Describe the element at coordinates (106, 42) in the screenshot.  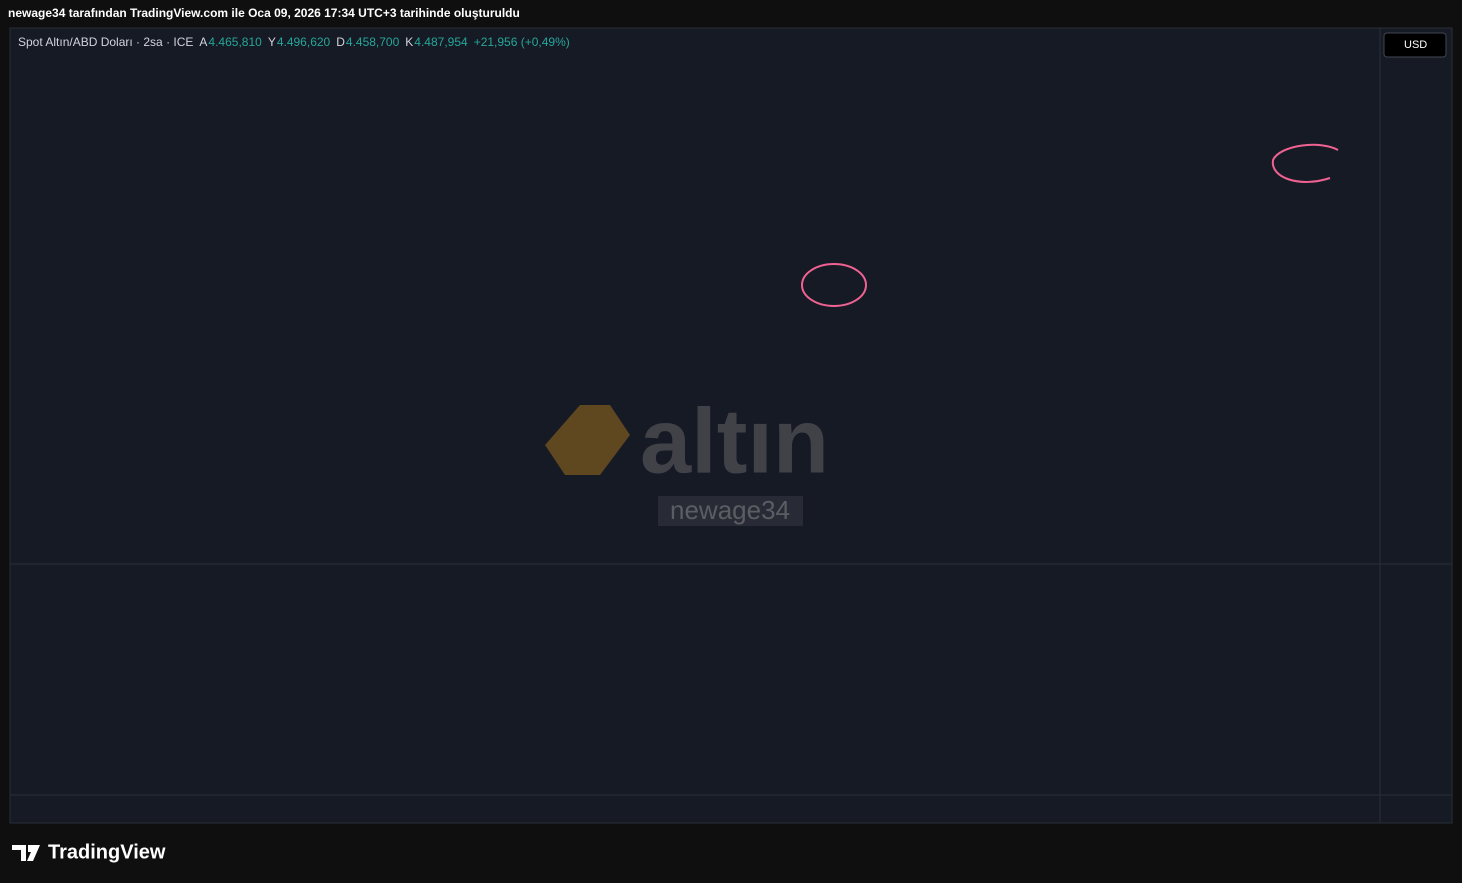
I see `symbol-title: Spot Altın/ABD Doları · 2sa · ICE` at that location.